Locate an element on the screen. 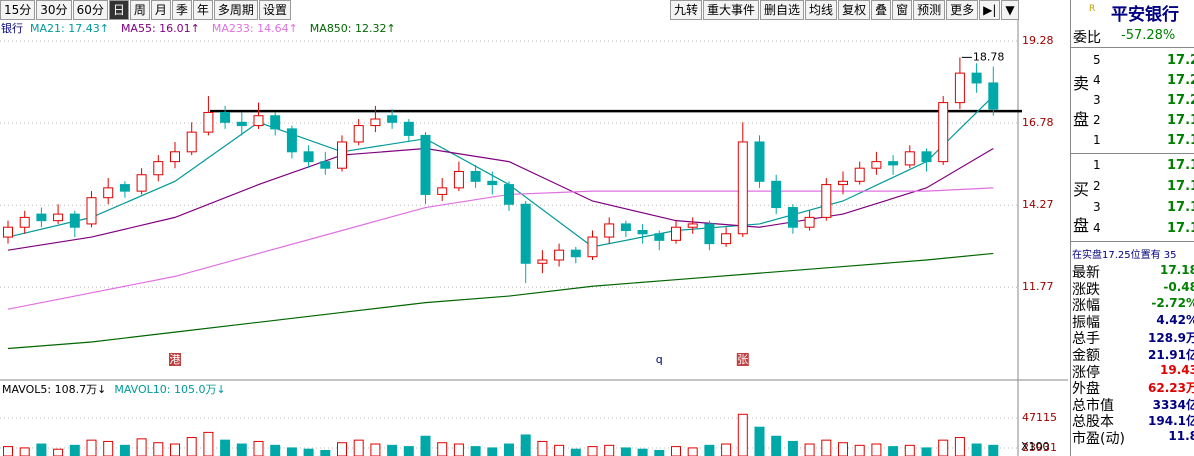  stat-label: 涨幅 is located at coordinates (1086, 306).